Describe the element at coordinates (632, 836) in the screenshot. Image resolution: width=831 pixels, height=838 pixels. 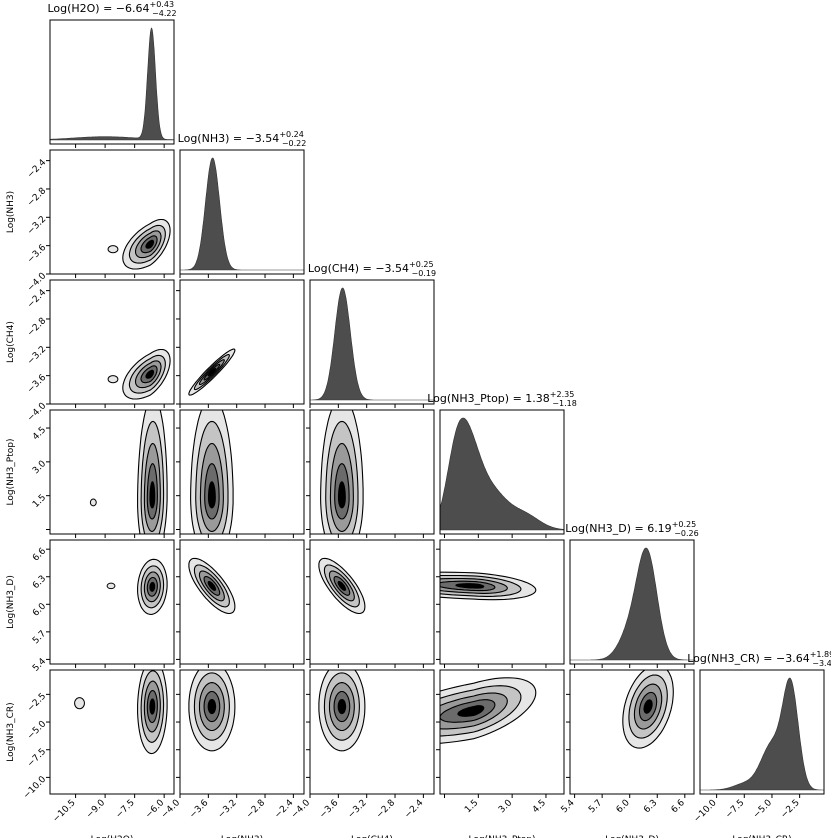
I see `x-axis-label-4: Log(NH3_D)` at that location.